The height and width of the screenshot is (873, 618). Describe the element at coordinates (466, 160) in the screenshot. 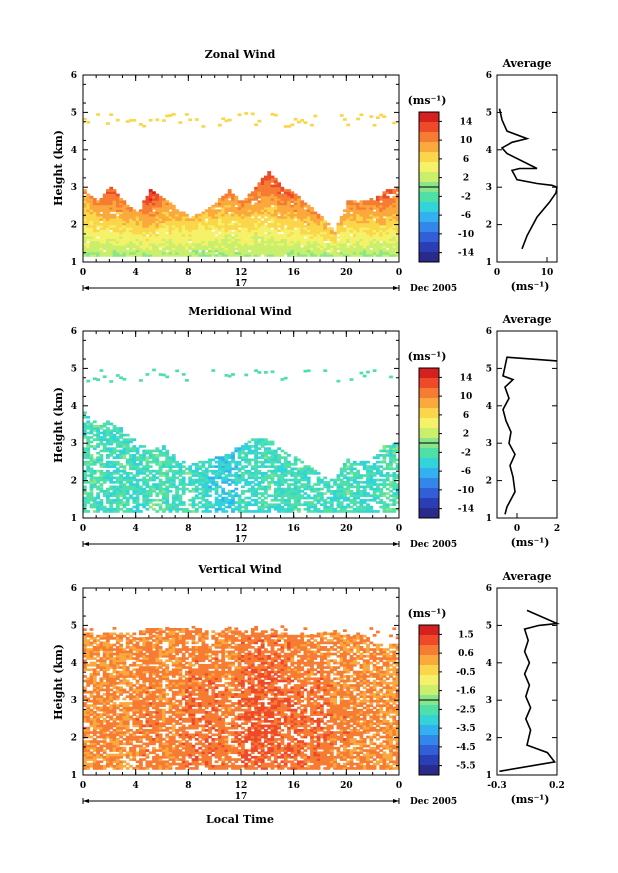

I see `colorbar-tick-label: 6` at that location.